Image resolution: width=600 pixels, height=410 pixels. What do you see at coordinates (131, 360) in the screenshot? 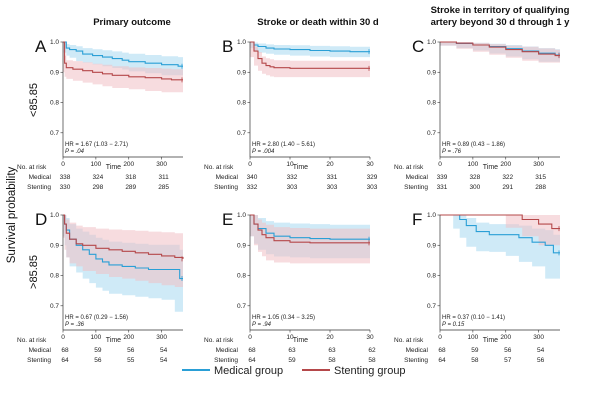
I see `risk-value: 55` at bounding box center [131, 360].